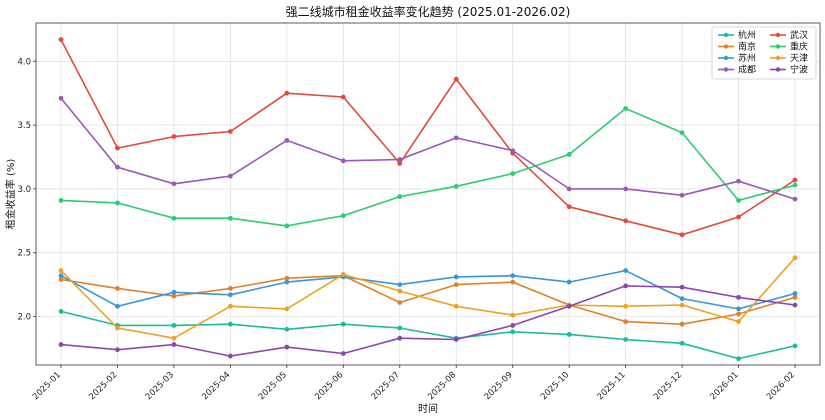  What do you see at coordinates (160, 386) in the screenshot?
I see `x-tick-label: 2025-03` at bounding box center [160, 386].